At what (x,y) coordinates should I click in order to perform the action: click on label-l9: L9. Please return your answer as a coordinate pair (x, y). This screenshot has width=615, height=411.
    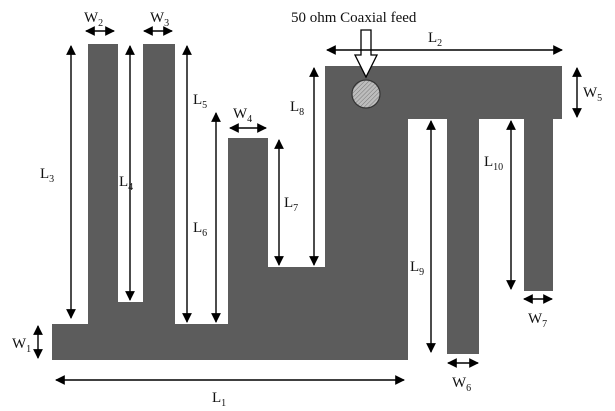
    Looking at the image, I should click on (417, 268).